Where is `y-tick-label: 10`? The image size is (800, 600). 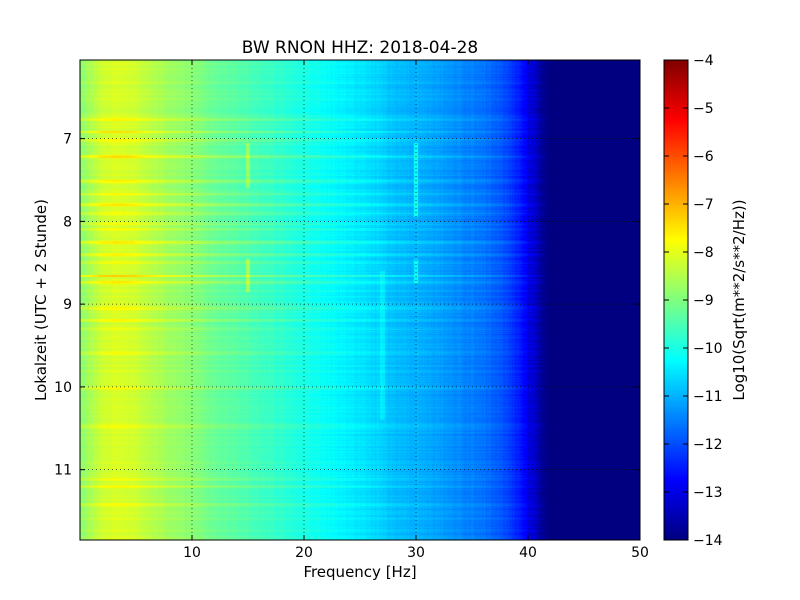 y-tick-label: 10 is located at coordinates (63, 388).